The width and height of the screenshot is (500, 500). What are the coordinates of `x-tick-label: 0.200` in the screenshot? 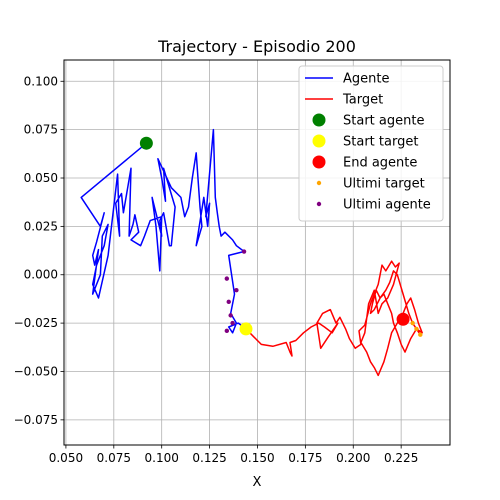 It's located at (353, 458).